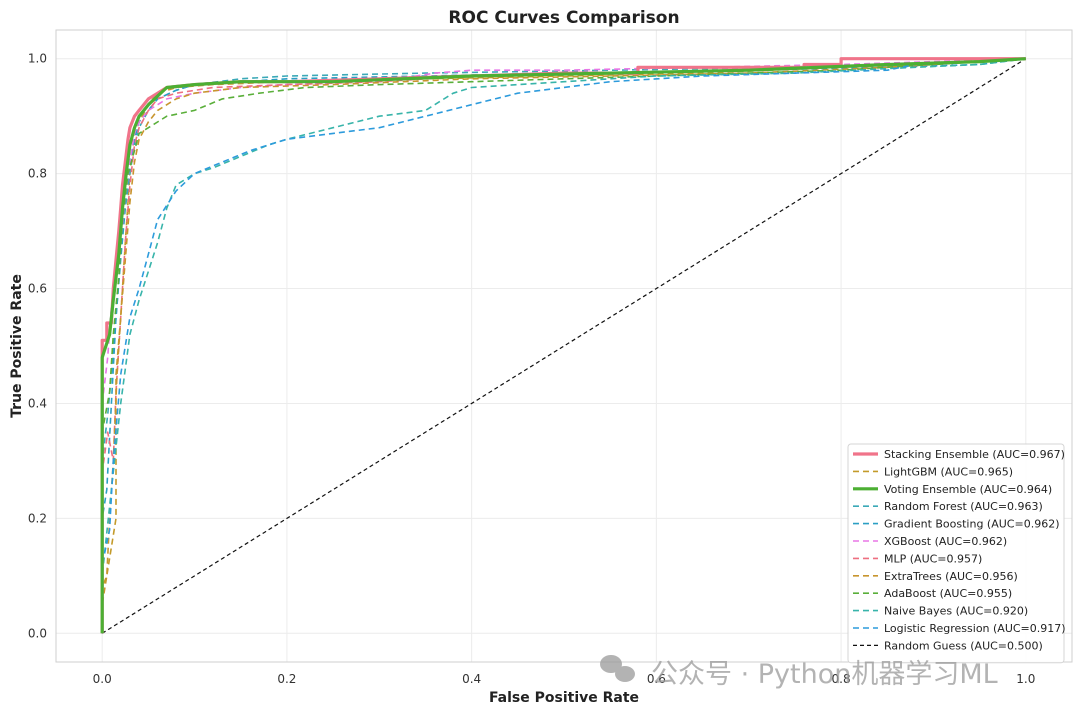 This screenshot has height=715, width=1080. I want to click on y-tick-label: 1.0, so click(37, 59).